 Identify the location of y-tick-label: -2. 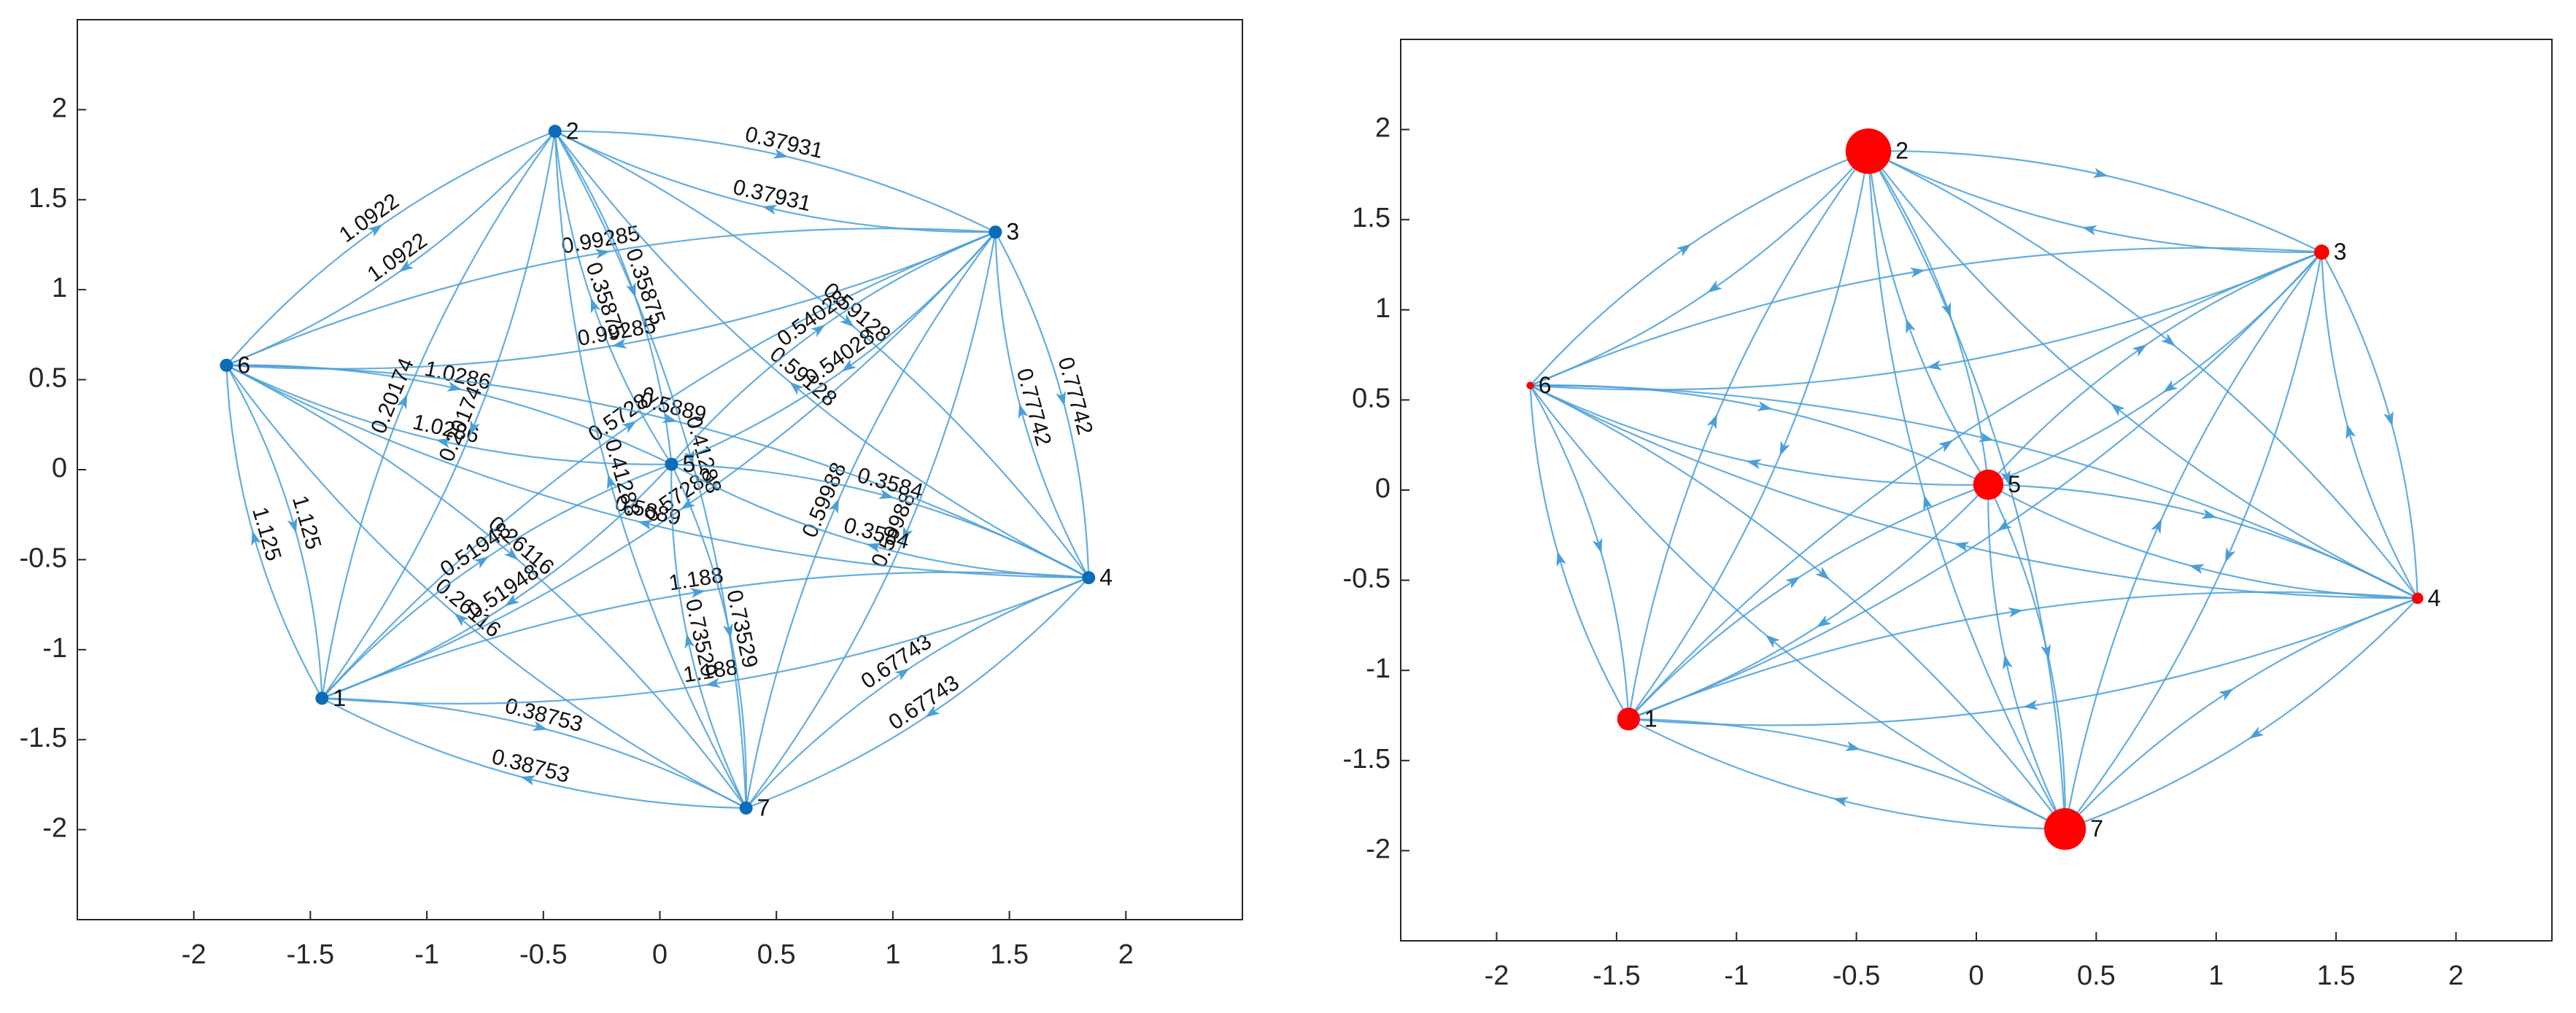
(1378, 849).